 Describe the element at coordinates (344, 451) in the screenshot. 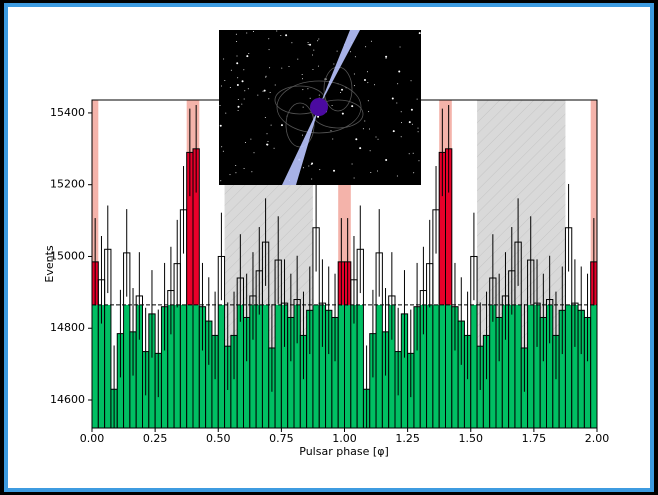

I see `x-axis-label: Pulsar phase [φ]` at that location.